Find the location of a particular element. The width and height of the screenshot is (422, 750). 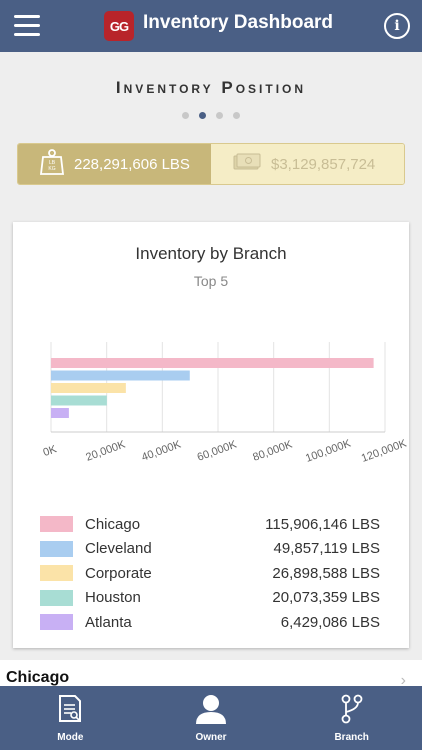

chart-subtitle: Top 5 is located at coordinates (211, 281).